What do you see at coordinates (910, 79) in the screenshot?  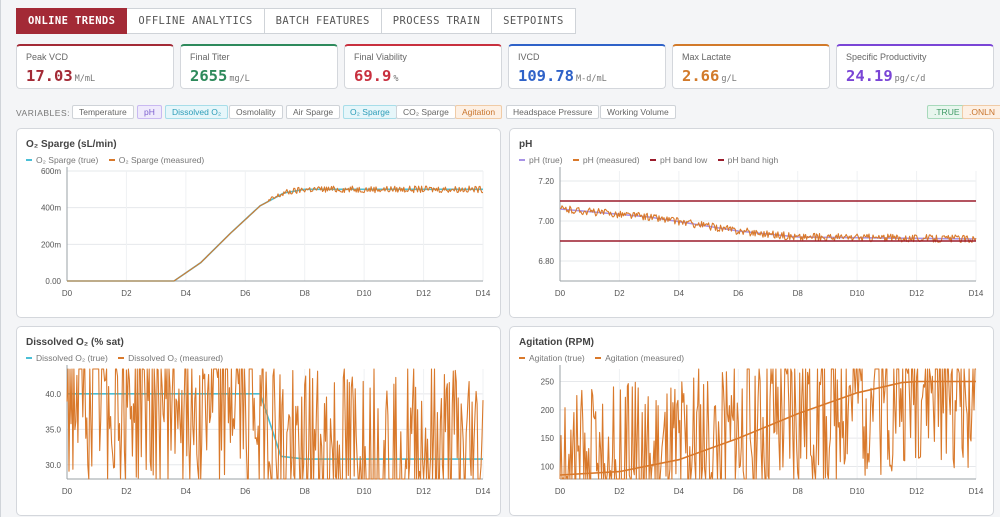 I see `kpi-unit: pg/c/d` at bounding box center [910, 79].